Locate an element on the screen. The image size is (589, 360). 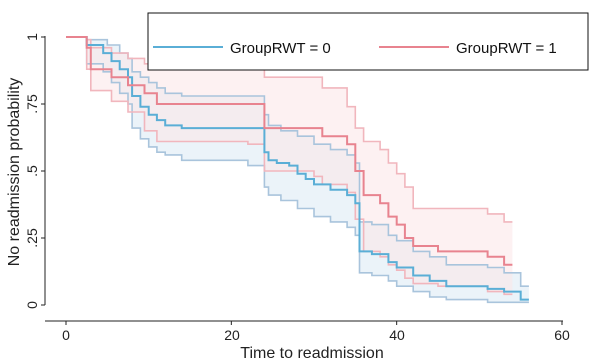
legend-label-group1: GroupRWT = 1 is located at coordinates (506, 48).